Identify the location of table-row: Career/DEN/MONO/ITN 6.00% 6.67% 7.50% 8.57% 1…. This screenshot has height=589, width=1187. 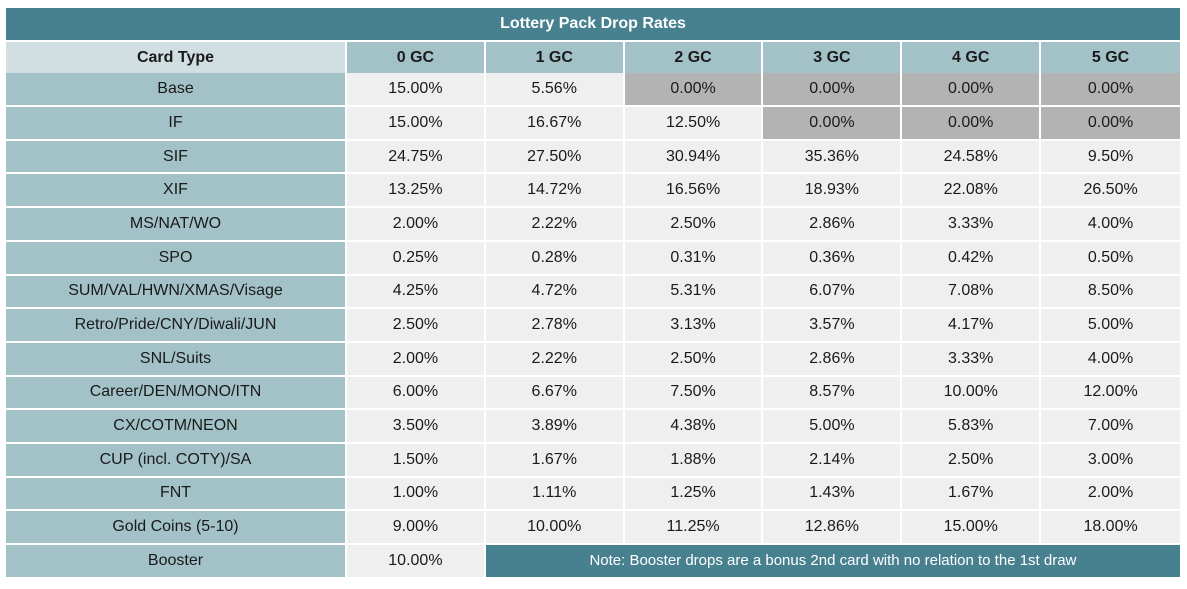
(593, 393).